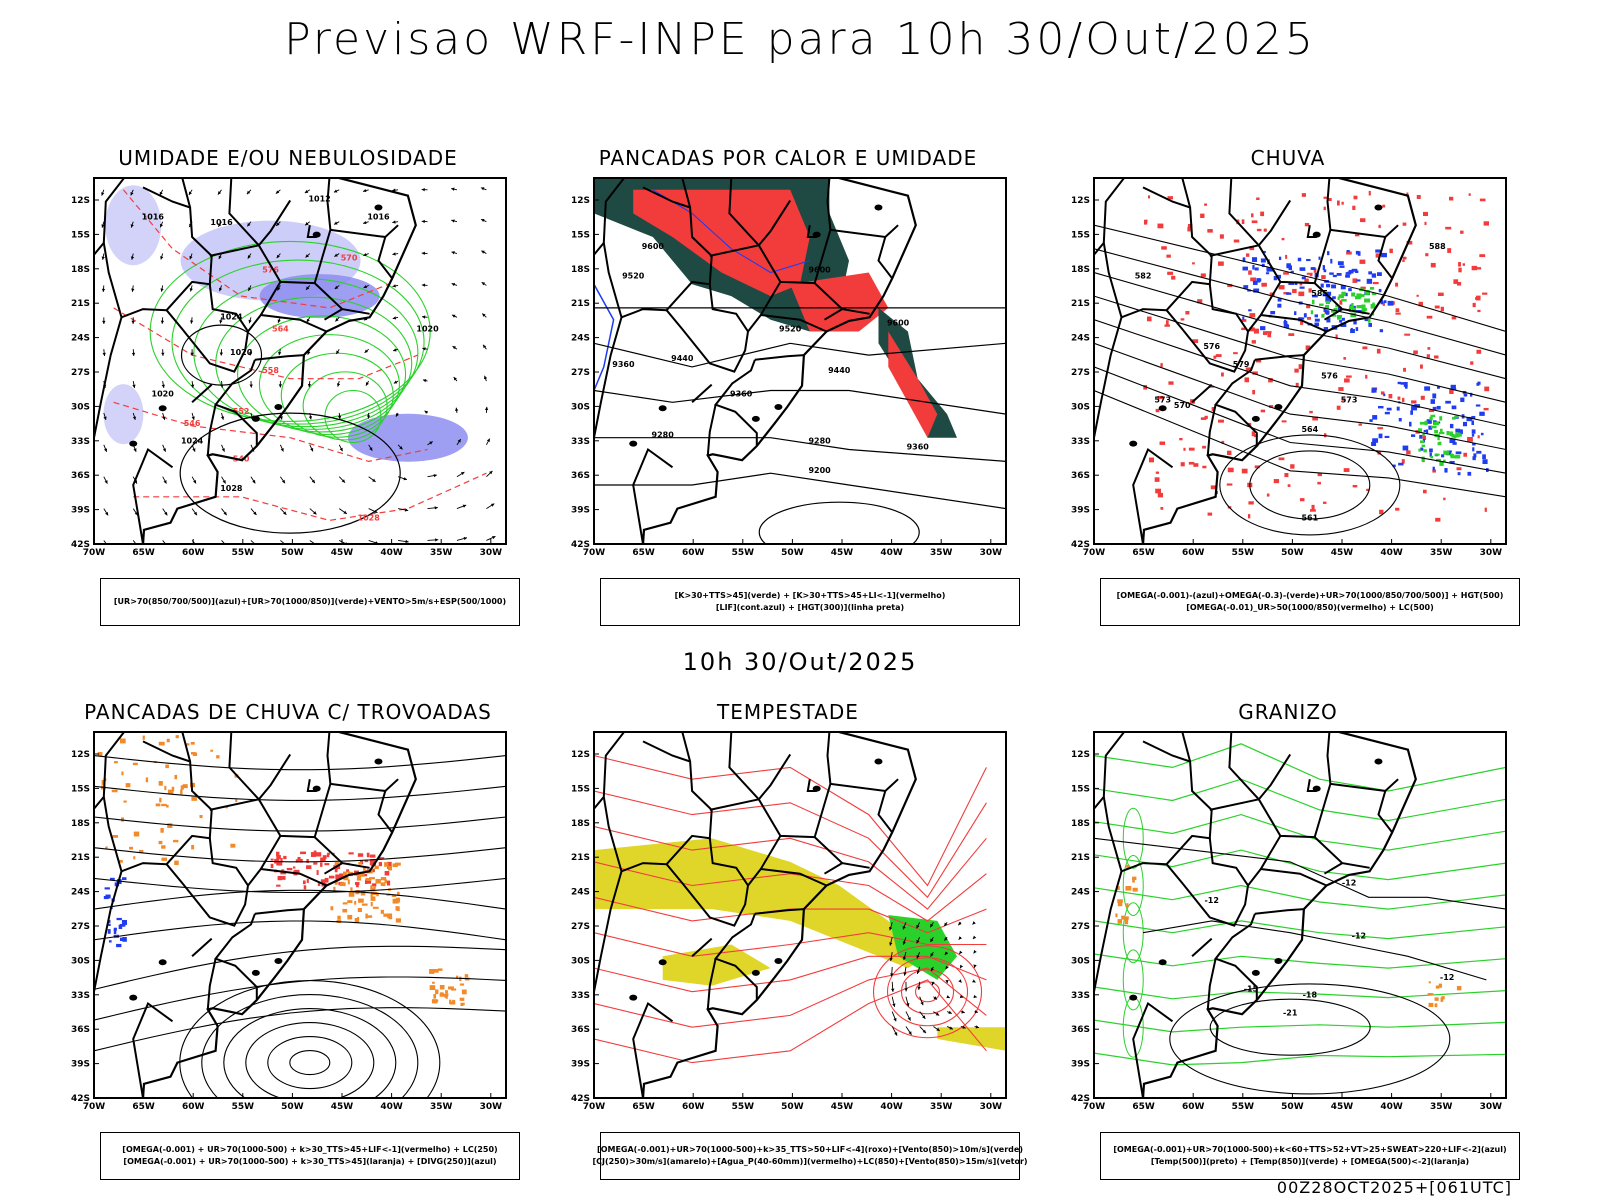  What do you see at coordinates (80, 1099) in the screenshot?
I see `lat-label: 42S` at bounding box center [80, 1099].